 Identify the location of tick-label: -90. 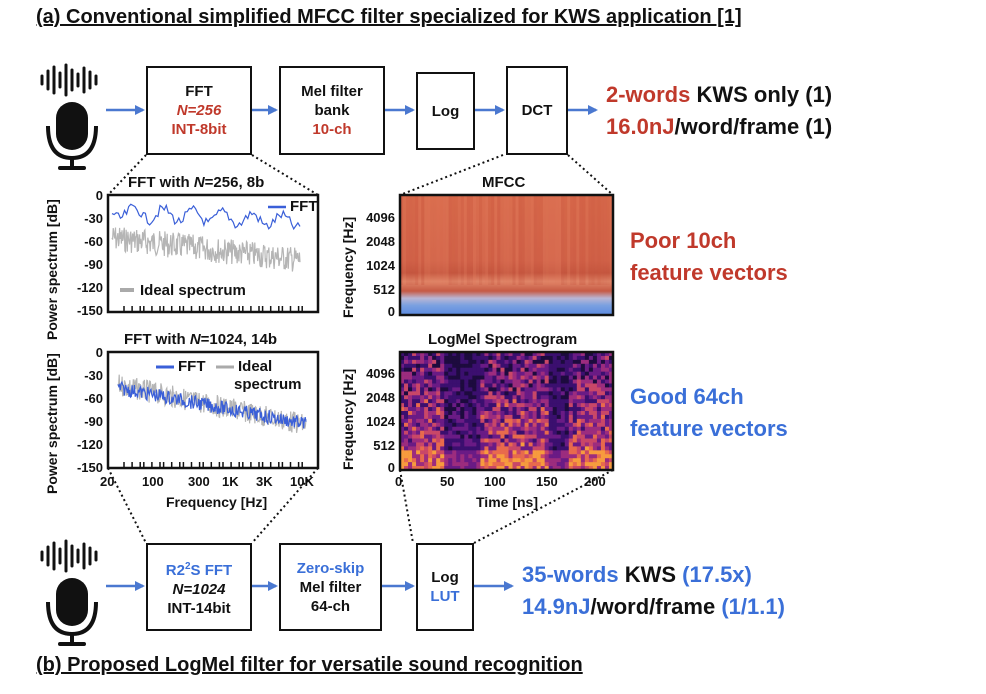
(93, 264).